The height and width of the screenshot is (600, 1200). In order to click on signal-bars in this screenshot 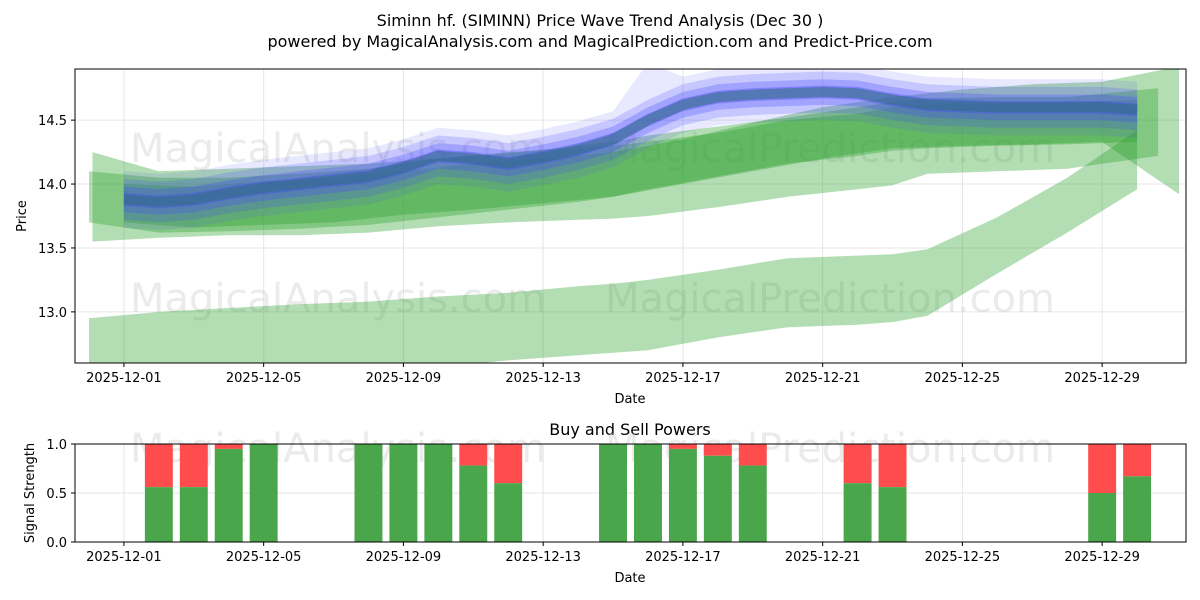, I will do `click(648, 493)`.